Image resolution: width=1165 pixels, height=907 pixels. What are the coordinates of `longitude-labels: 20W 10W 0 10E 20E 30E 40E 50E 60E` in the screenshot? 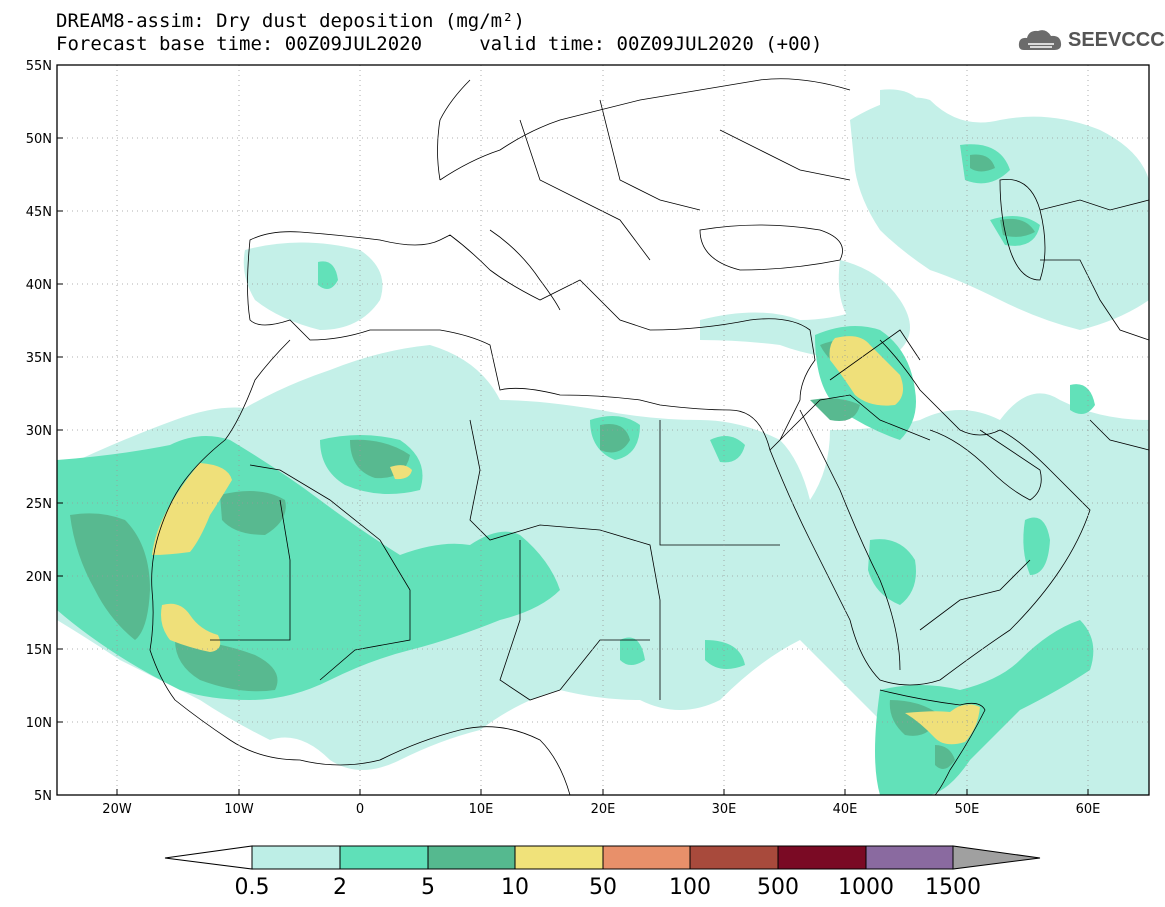 It's located at (601, 809).